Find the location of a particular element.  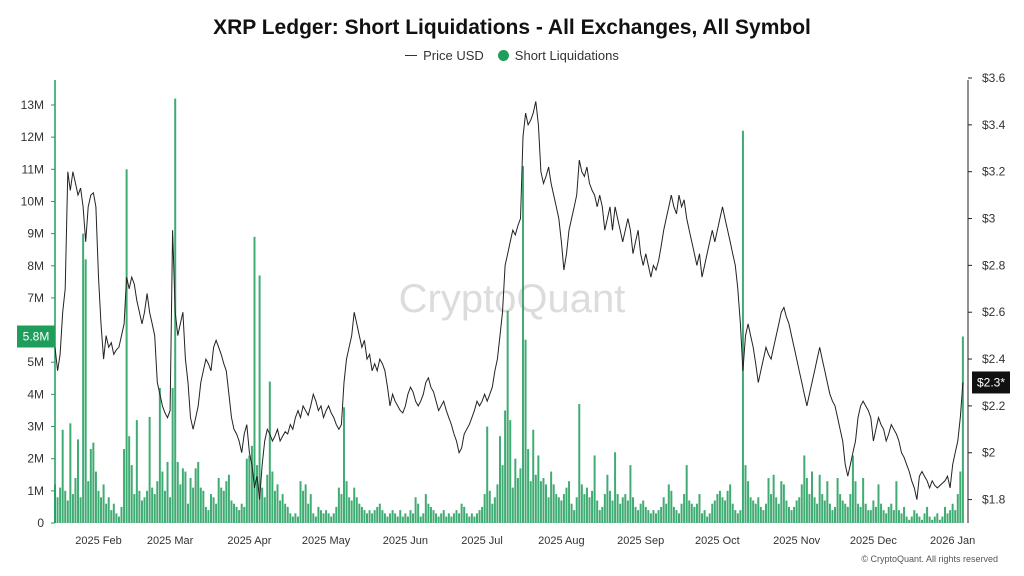

legend-item-short-liquidations: Short Liquidations is located at coordinates (558, 55).